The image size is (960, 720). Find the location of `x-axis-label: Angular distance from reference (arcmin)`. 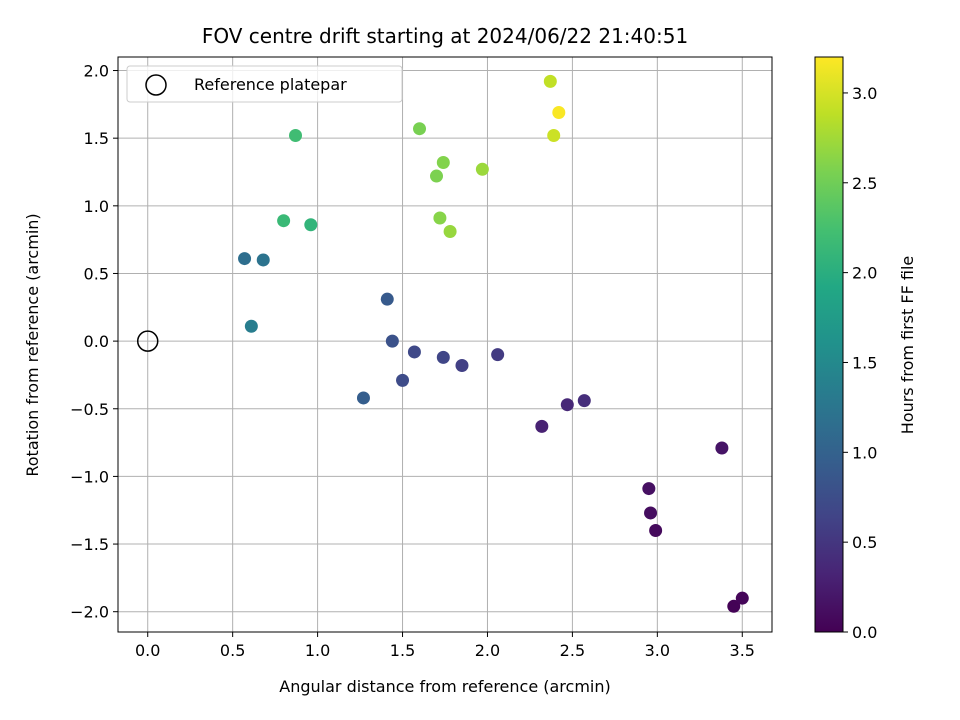

x-axis-label: Angular distance from reference (arcmin) is located at coordinates (444, 686).